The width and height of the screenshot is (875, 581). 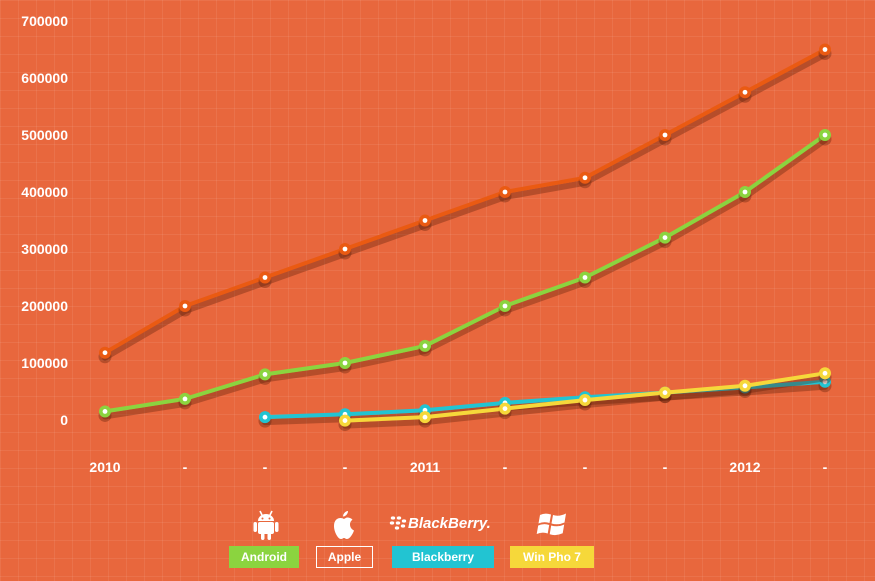 What do you see at coordinates (104, 467) in the screenshot?
I see `x-tick-label: 2010` at bounding box center [104, 467].